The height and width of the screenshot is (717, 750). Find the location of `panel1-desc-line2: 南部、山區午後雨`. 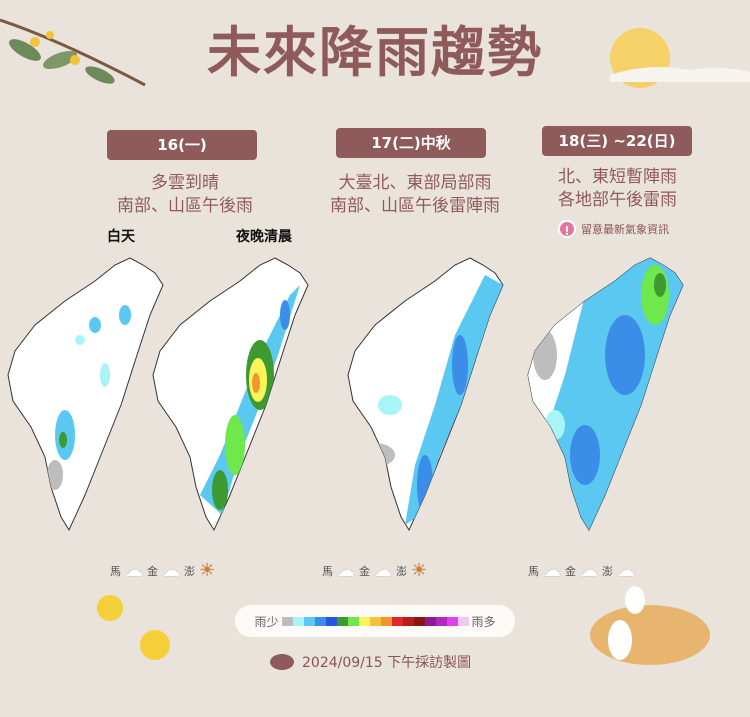

panel1-desc-line2: 南部、山區午後雨 is located at coordinates (185, 206).